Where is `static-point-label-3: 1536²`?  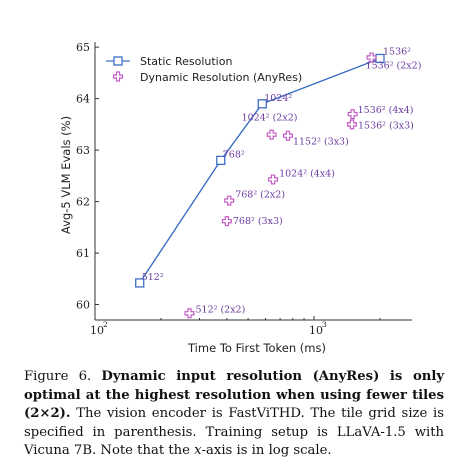
static-point-label-3: 1536² is located at coordinates (397, 51).